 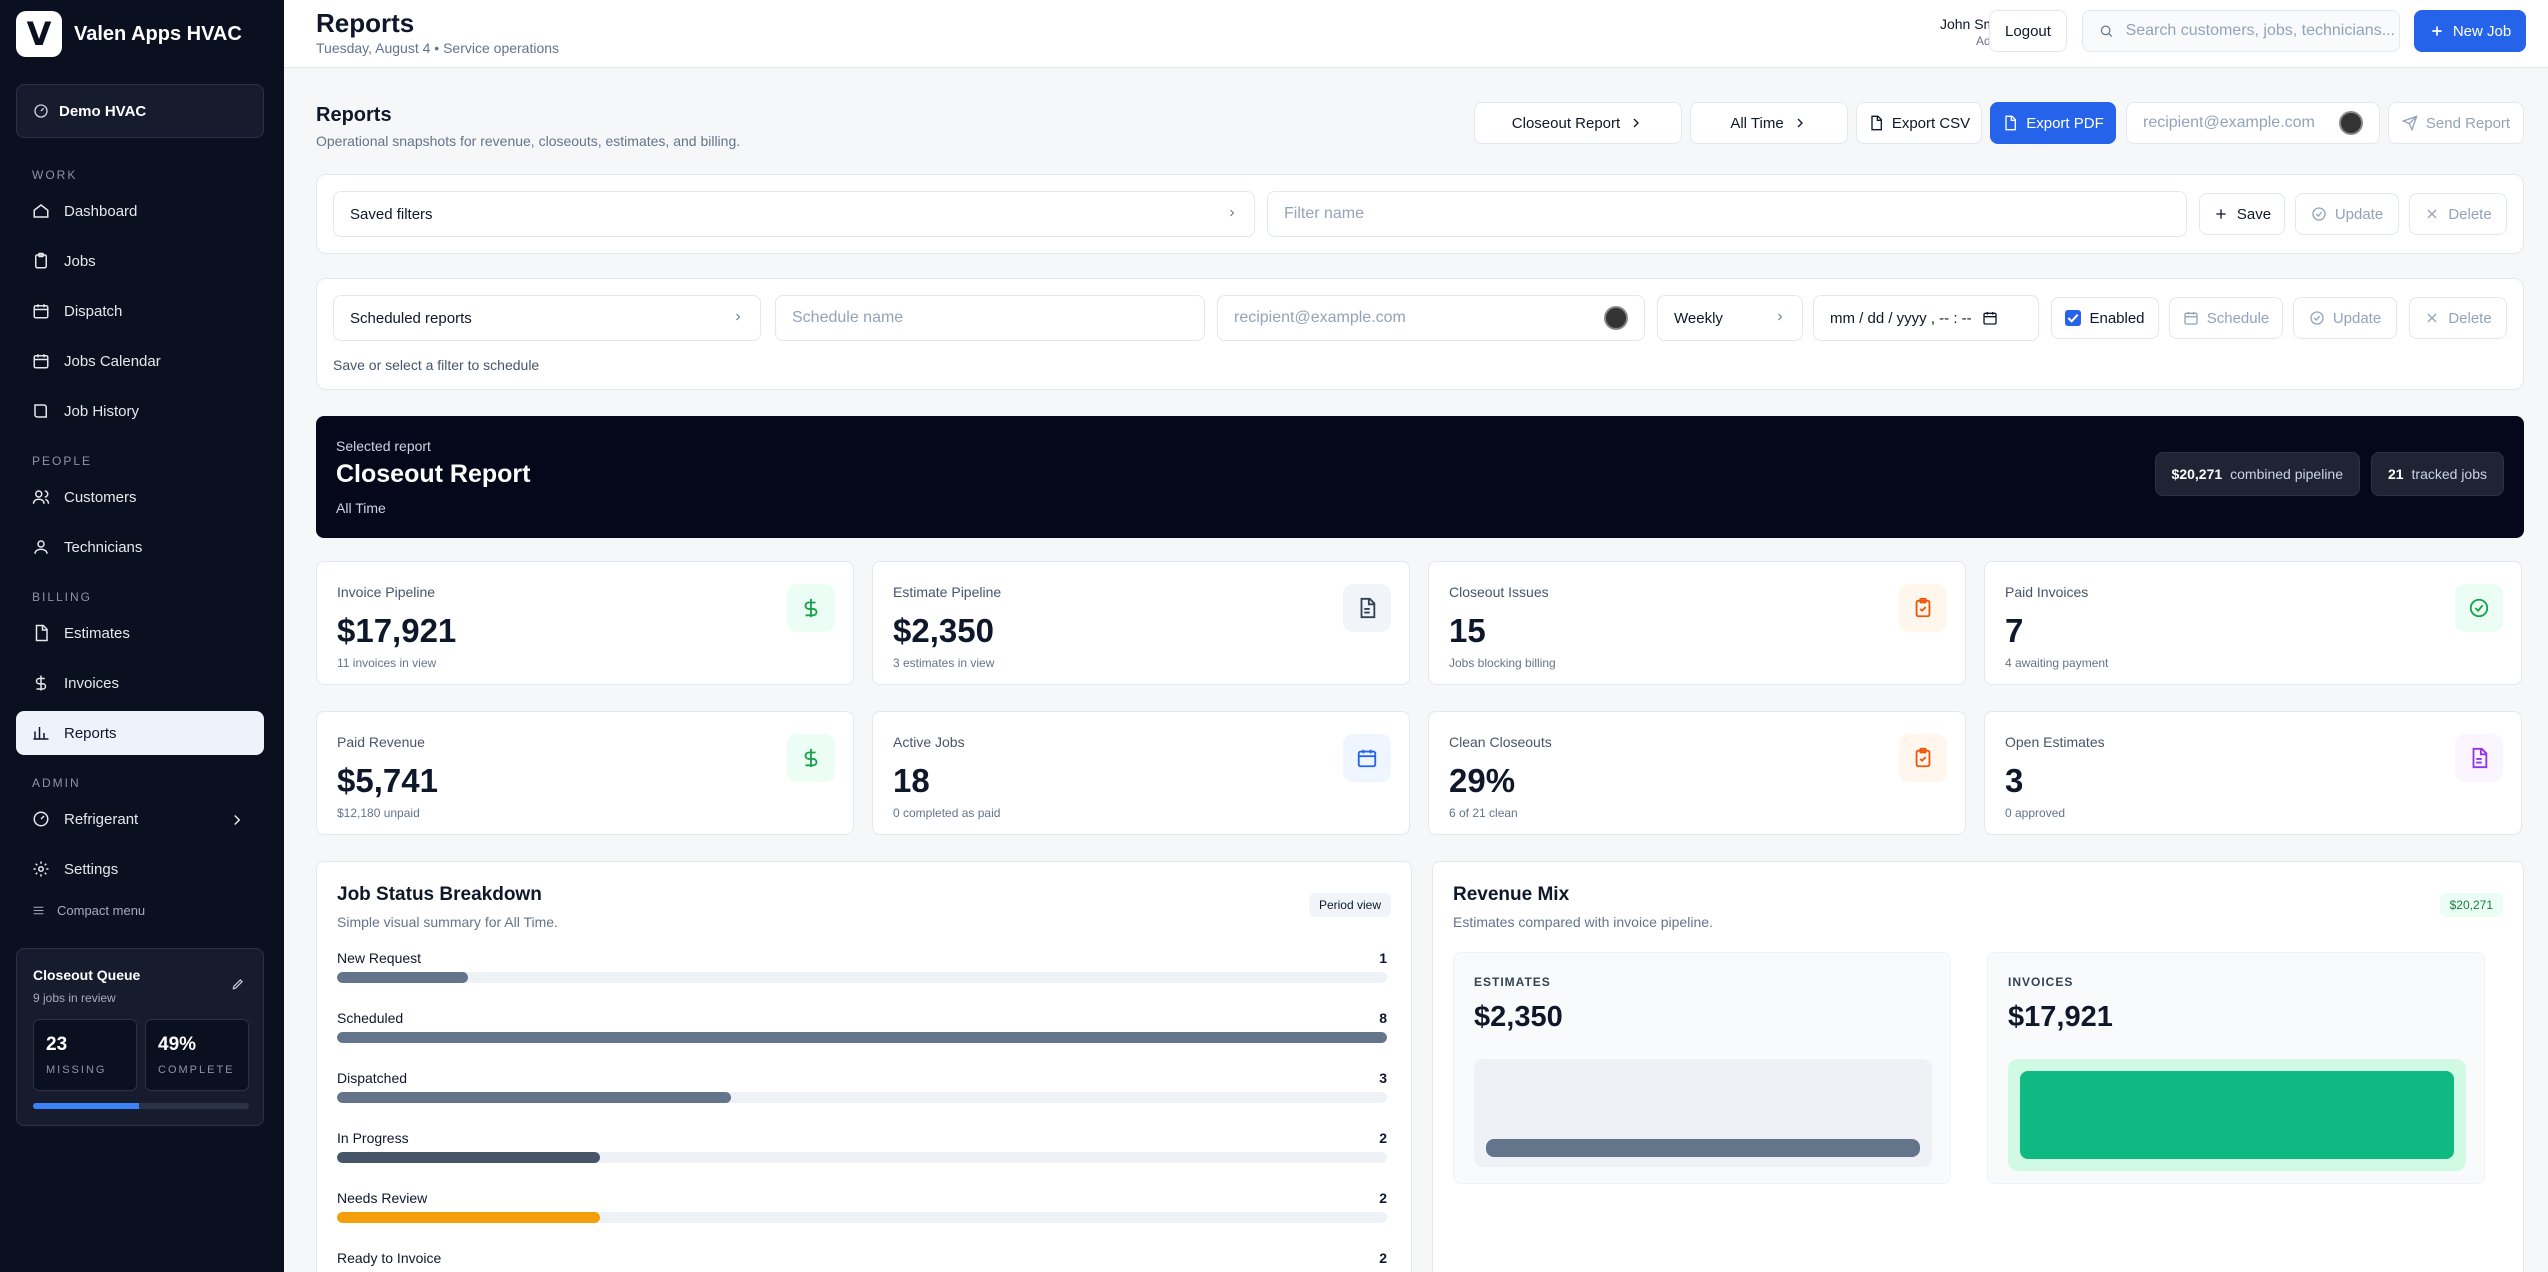 I want to click on delete-filter-button: Delete, so click(x=2458, y=214).